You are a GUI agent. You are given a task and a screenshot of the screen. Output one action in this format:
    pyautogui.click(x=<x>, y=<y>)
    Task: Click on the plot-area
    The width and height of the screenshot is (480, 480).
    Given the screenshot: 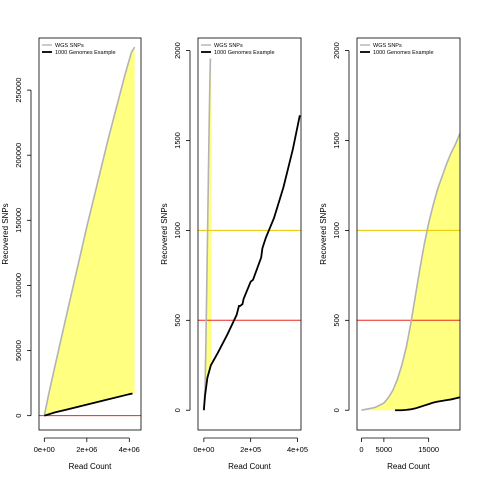 What is the action you would take?
    pyautogui.click(x=408, y=272)
    